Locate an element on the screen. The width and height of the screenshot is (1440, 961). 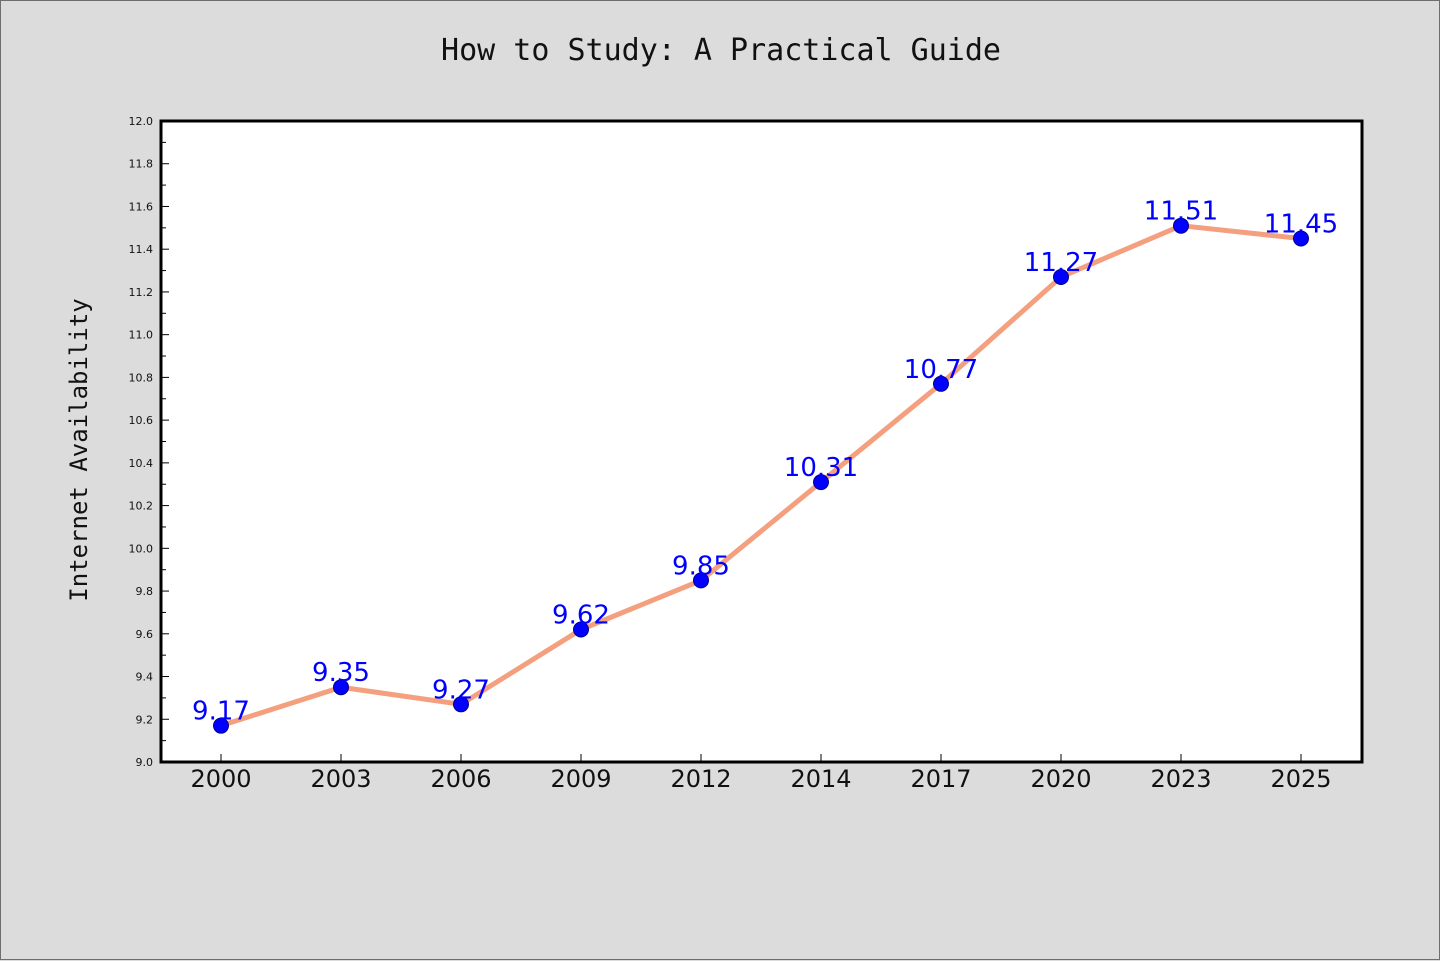
x-tick-label: 2023 is located at coordinates (1180, 779).